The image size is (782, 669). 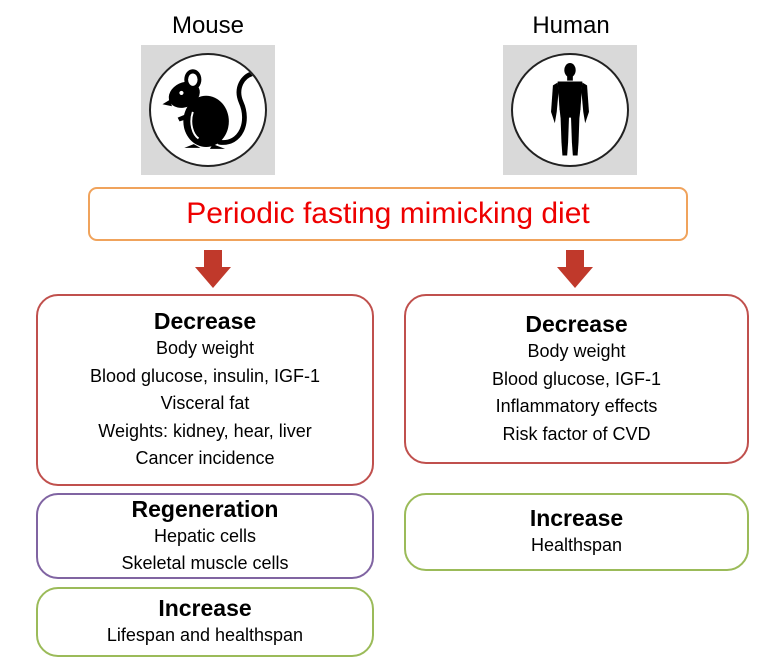 I want to click on diet-label: Periodic fasting mimicking diet, so click(x=388, y=213).